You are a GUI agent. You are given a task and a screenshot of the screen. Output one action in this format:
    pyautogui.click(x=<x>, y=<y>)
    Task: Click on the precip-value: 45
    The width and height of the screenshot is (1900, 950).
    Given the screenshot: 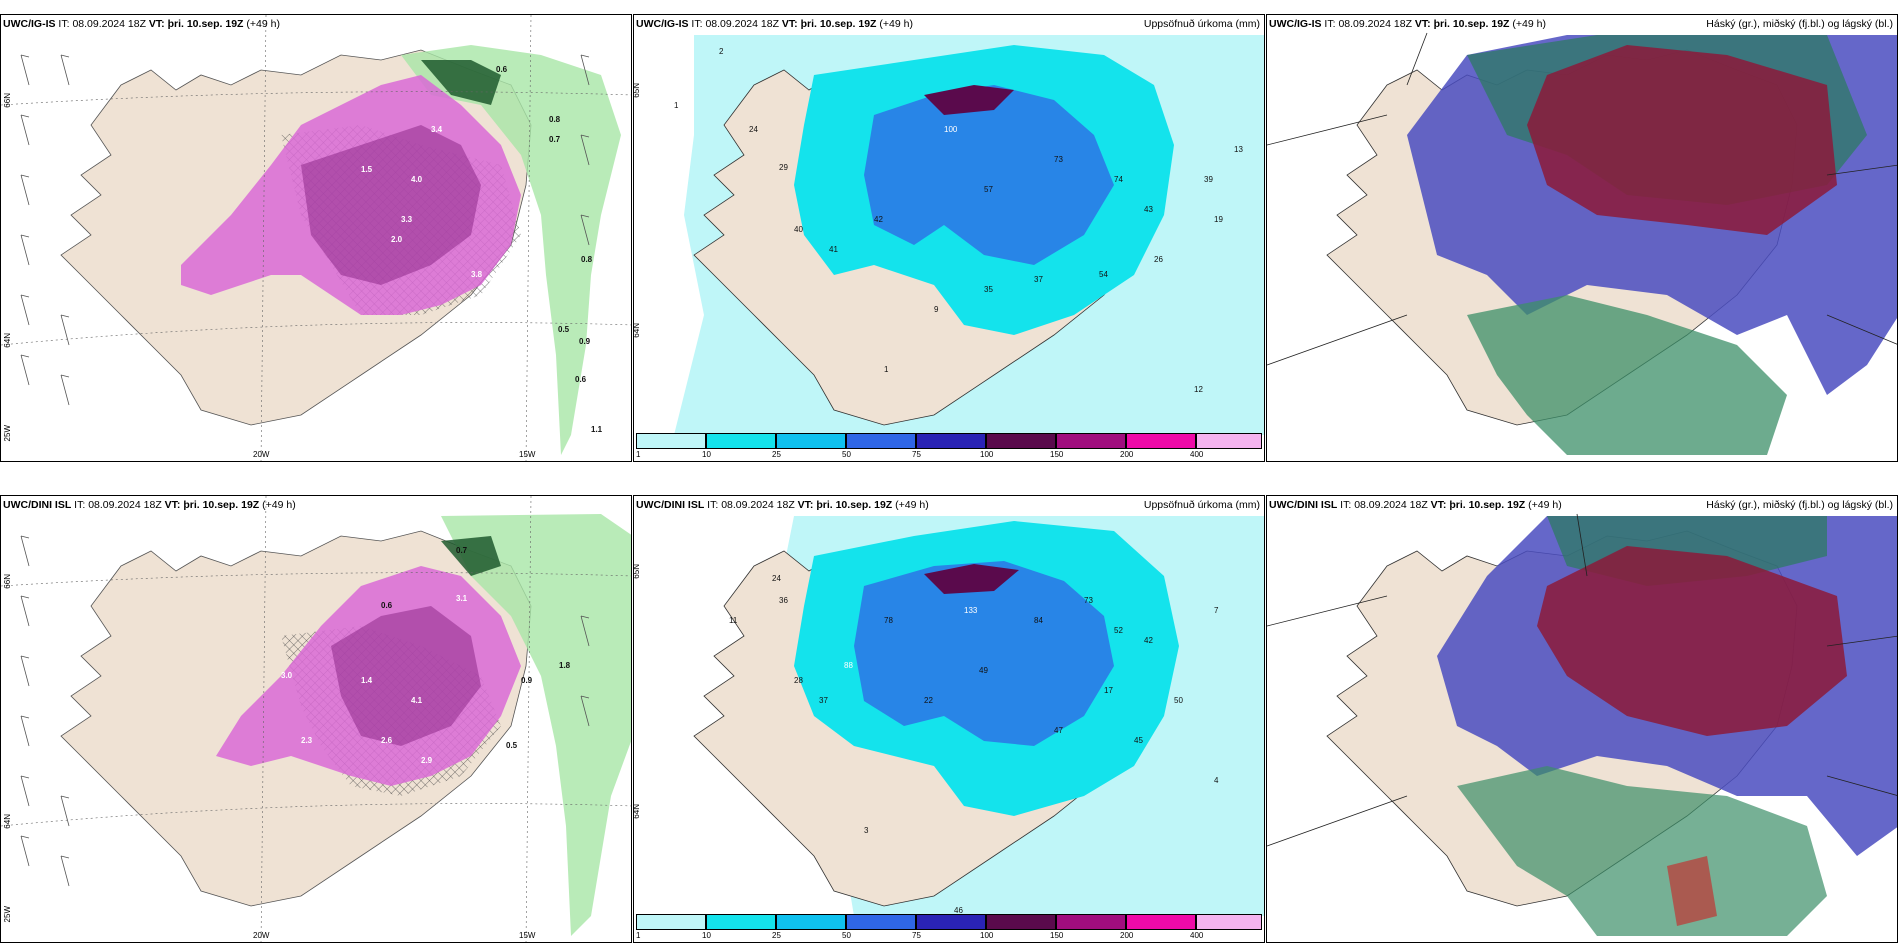 What is the action you would take?
    pyautogui.click(x=1138, y=740)
    